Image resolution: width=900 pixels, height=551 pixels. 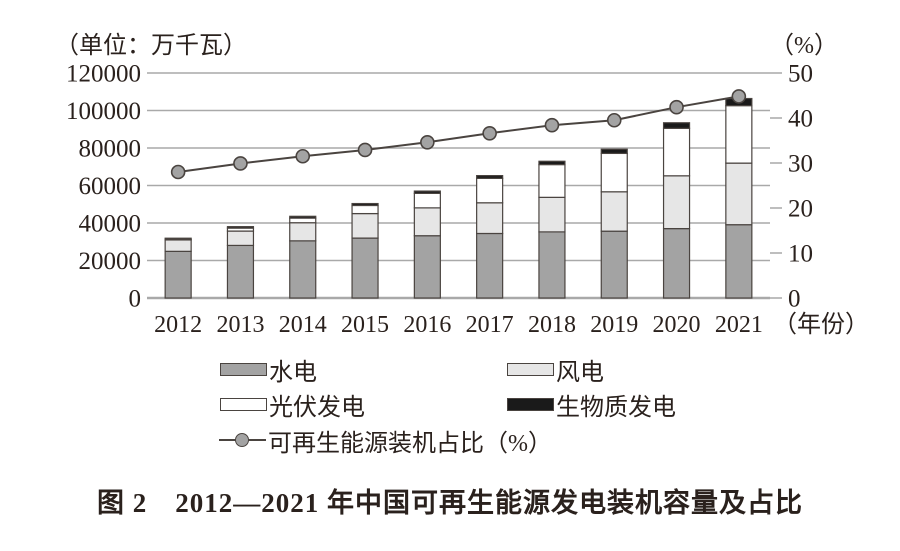 I want to click on legend-item-biomass: 生物质发电, so click(x=591, y=406).